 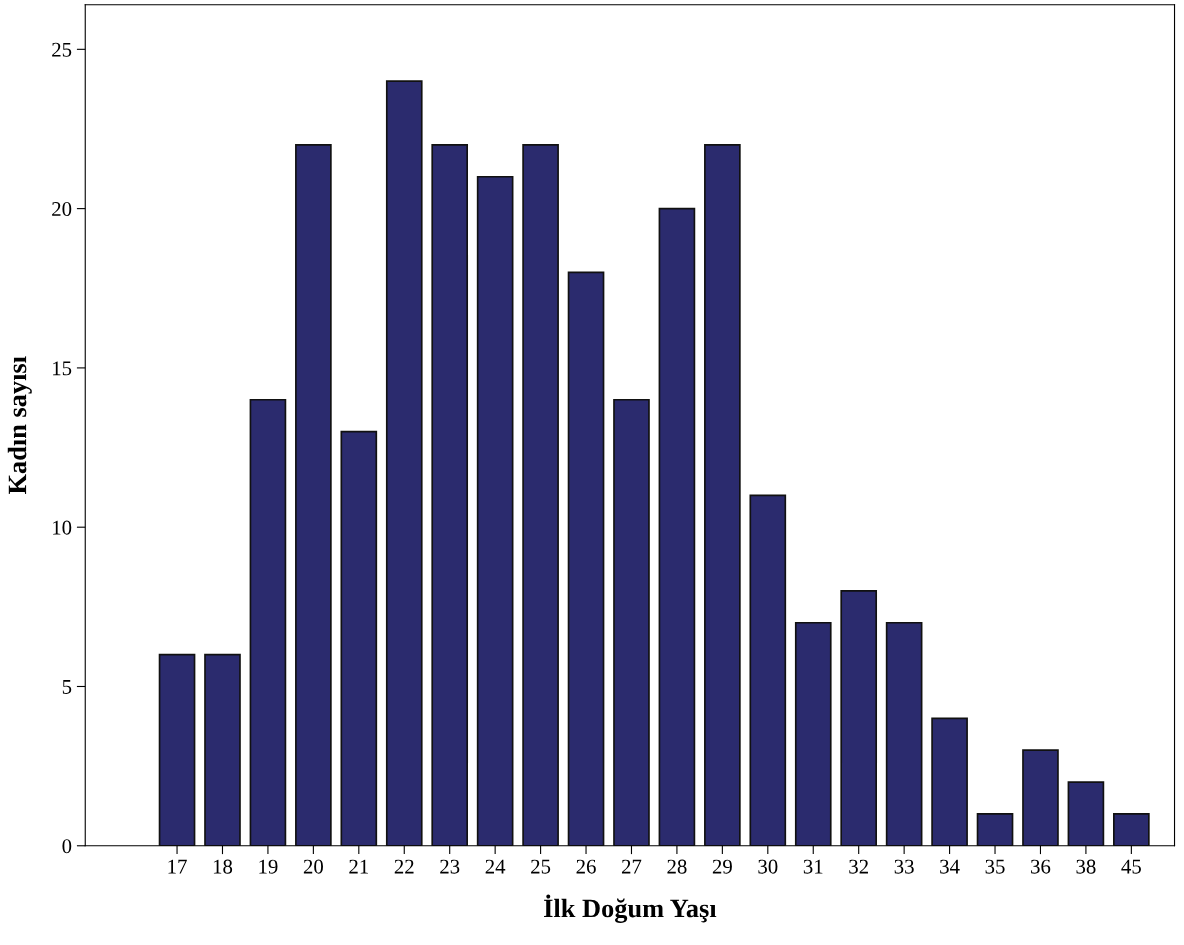 I want to click on x-tick-label: 18, so click(x=223, y=866).